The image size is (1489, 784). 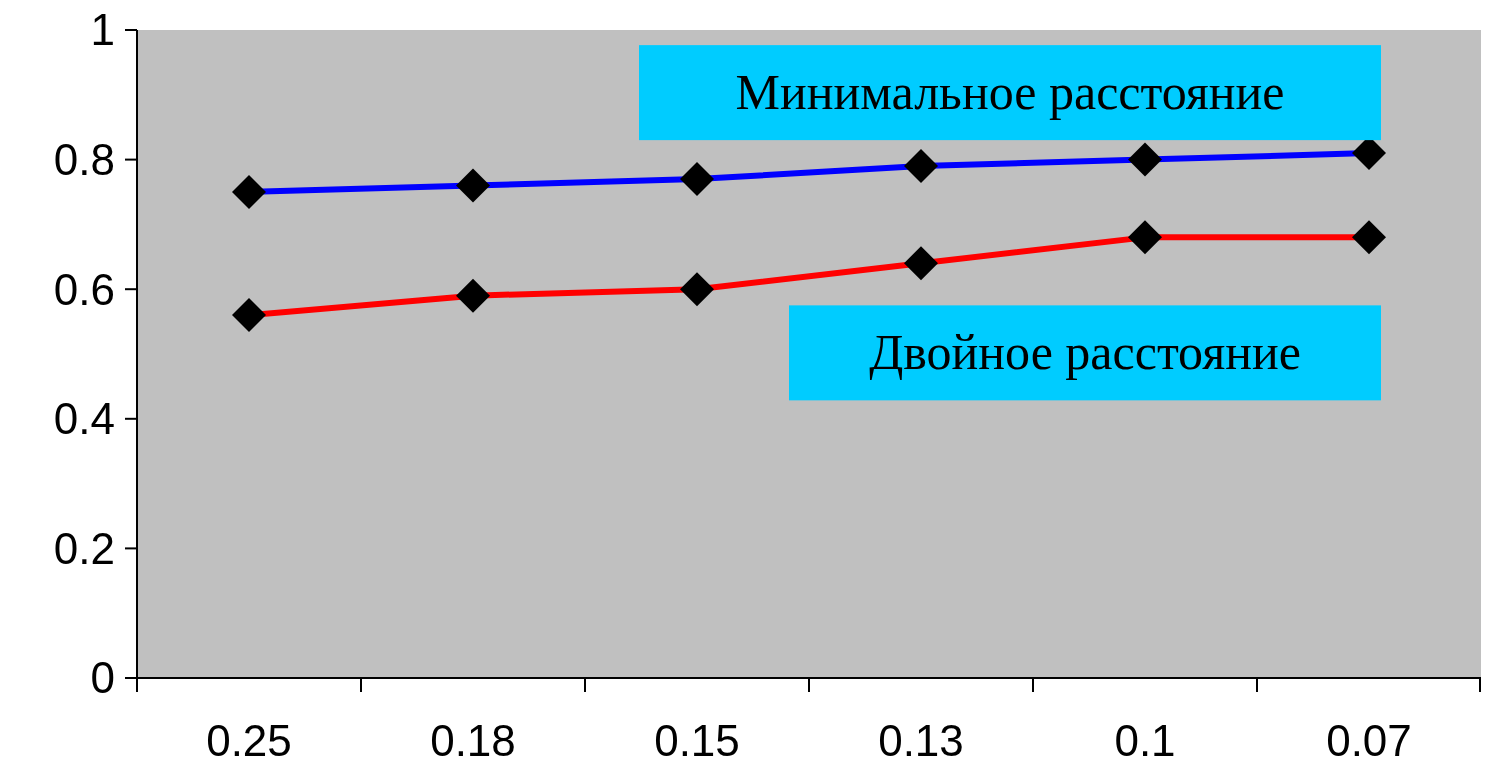 What do you see at coordinates (84, 419) in the screenshot?
I see `y-tick-label: 0.4` at bounding box center [84, 419].